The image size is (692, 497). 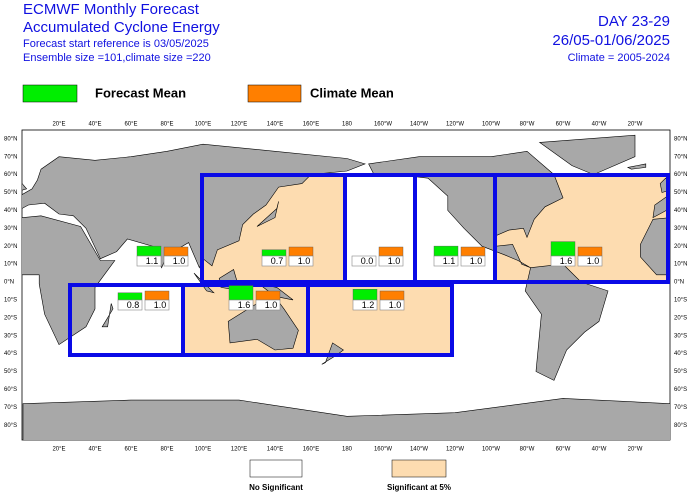 What do you see at coordinates (203, 125) in the screenshot?
I see `lon-label-top: 100°E` at bounding box center [203, 125].